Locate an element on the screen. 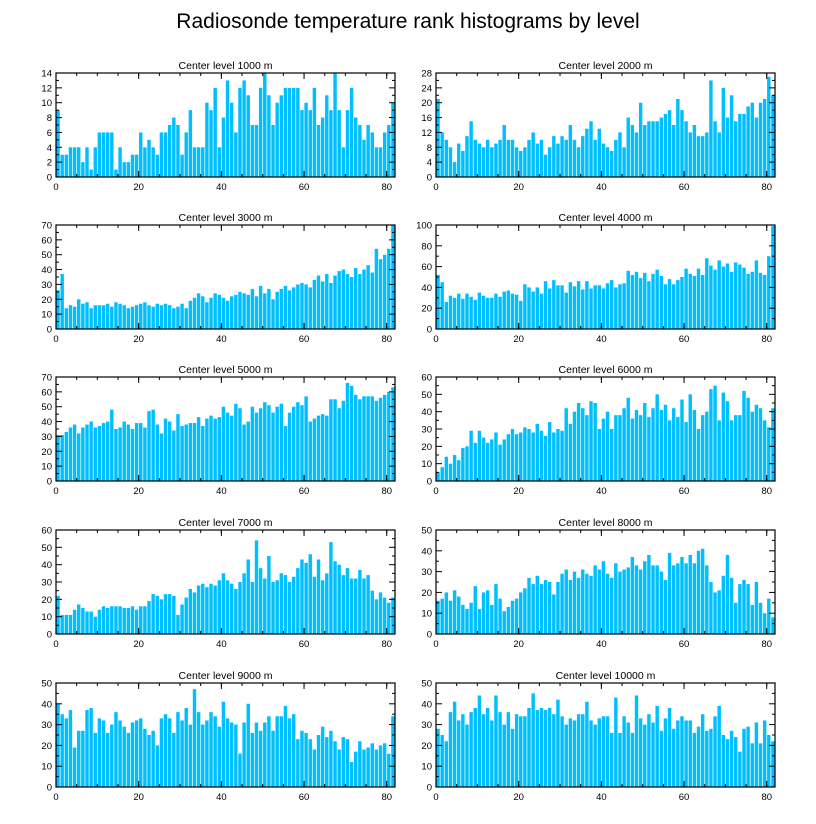  y-tick-label: 2 is located at coordinates (49, 163).